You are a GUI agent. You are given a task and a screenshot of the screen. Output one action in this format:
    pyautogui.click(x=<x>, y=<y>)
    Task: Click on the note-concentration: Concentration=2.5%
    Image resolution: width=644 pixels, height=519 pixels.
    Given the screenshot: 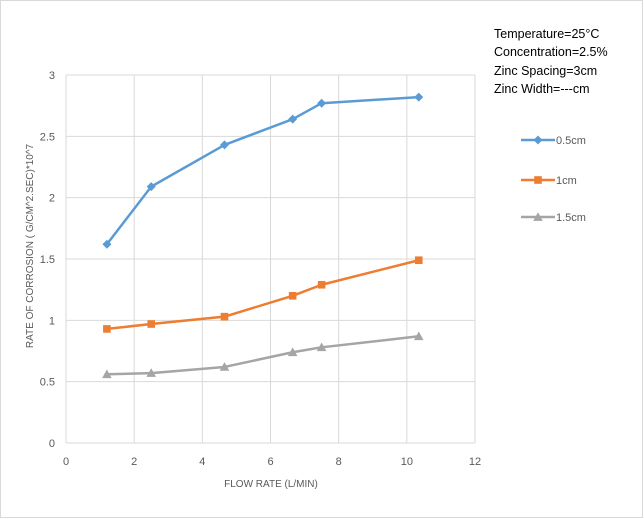 What is the action you would take?
    pyautogui.click(x=551, y=52)
    